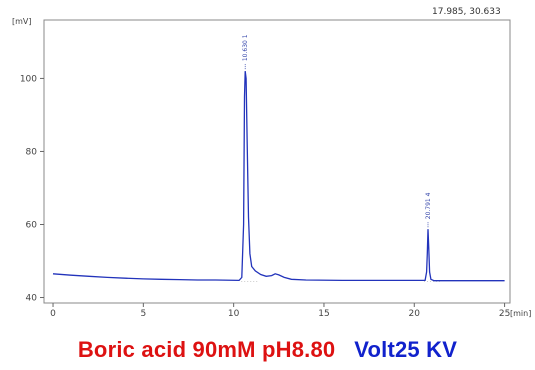  I want to click on x-tick-label: 25, so click(504, 314).